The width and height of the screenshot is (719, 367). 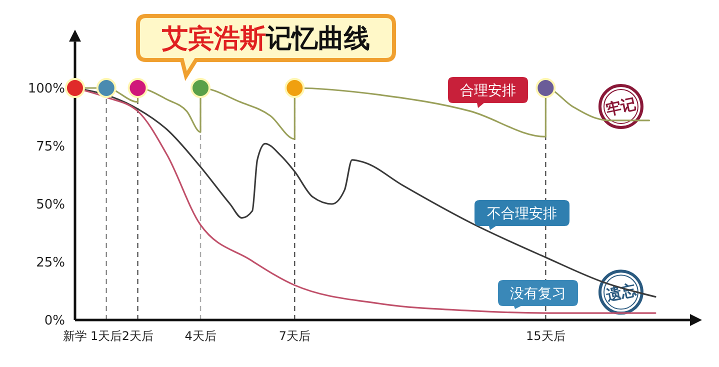 I want to click on series-label: 合理安排, so click(x=488, y=90).